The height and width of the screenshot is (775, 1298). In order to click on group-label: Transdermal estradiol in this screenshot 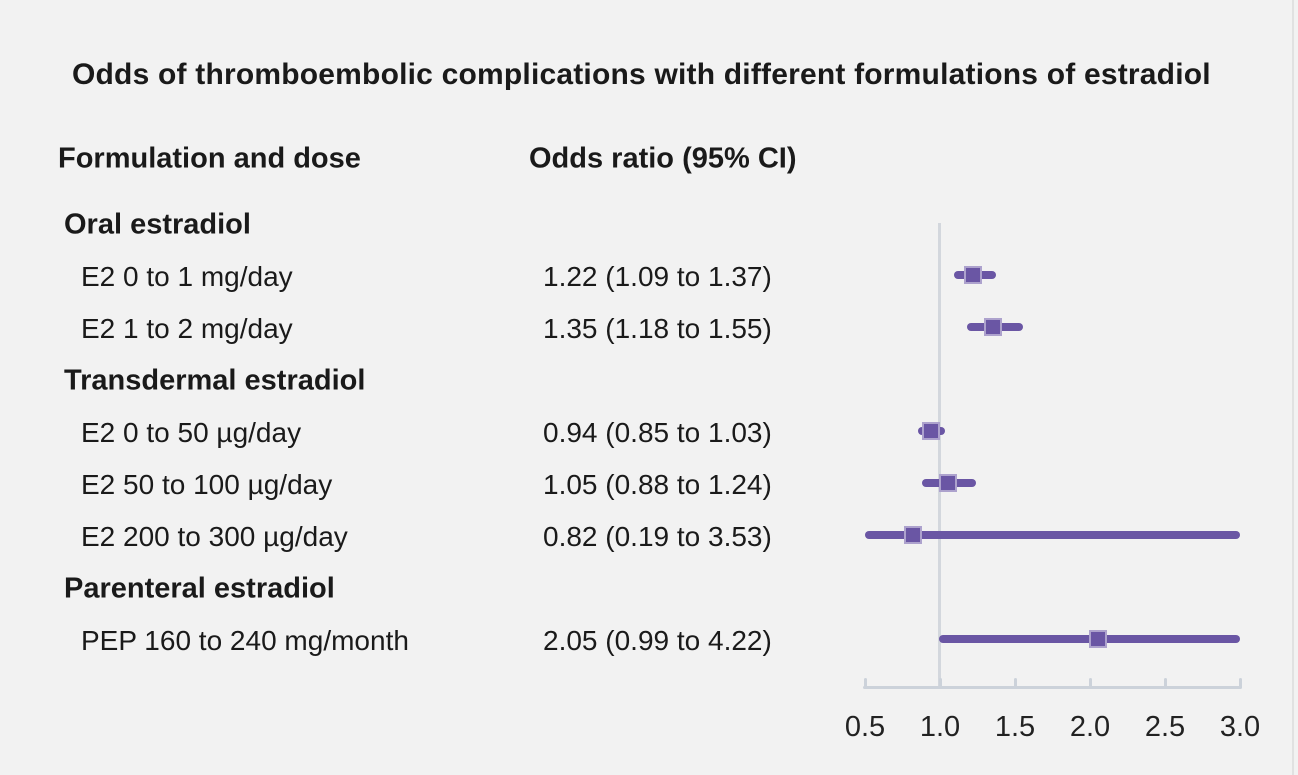, I will do `click(215, 380)`.